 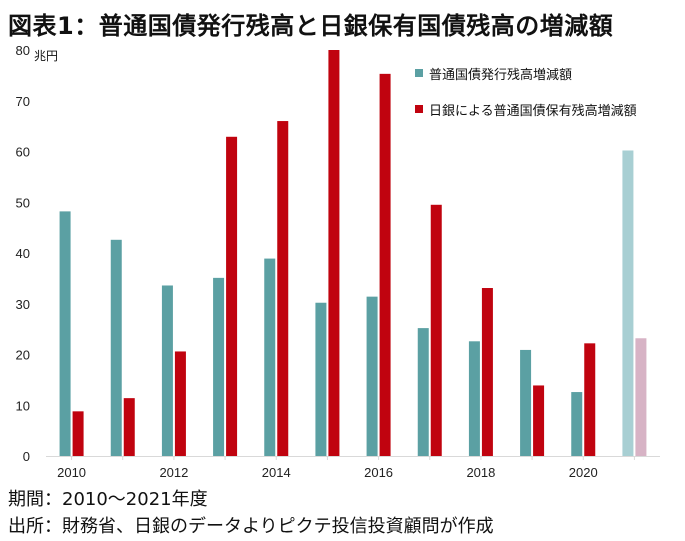 I want to click on legend-label-boj: 日銀による普通国債保有残高増減額, so click(x=533, y=111).